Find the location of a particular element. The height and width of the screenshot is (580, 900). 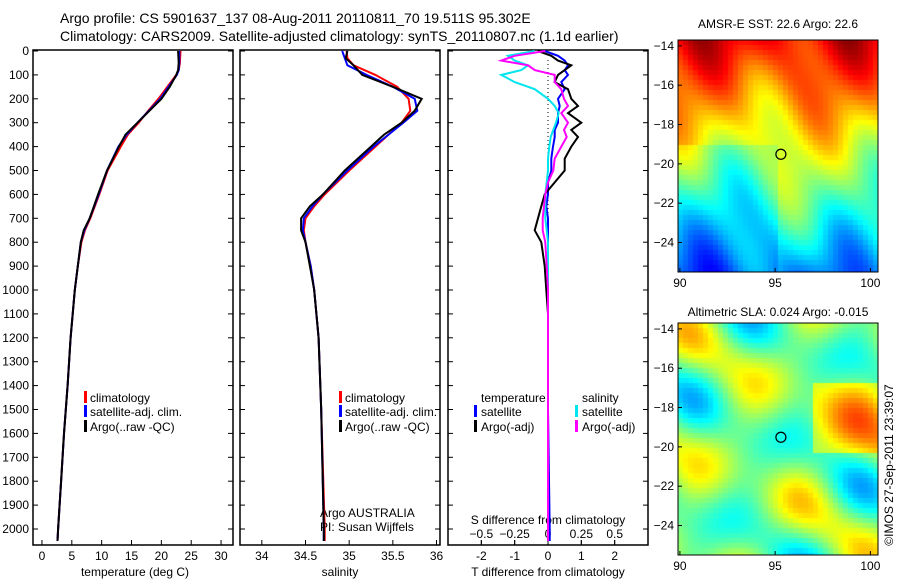

x-tick-label: 34 is located at coordinates (262, 556).